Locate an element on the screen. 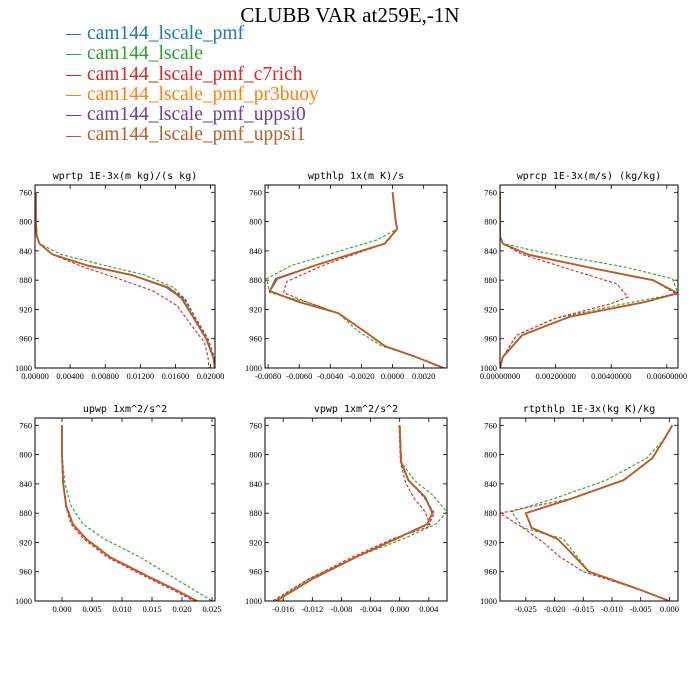  x-tick-label: -0.015 is located at coordinates (583, 609).